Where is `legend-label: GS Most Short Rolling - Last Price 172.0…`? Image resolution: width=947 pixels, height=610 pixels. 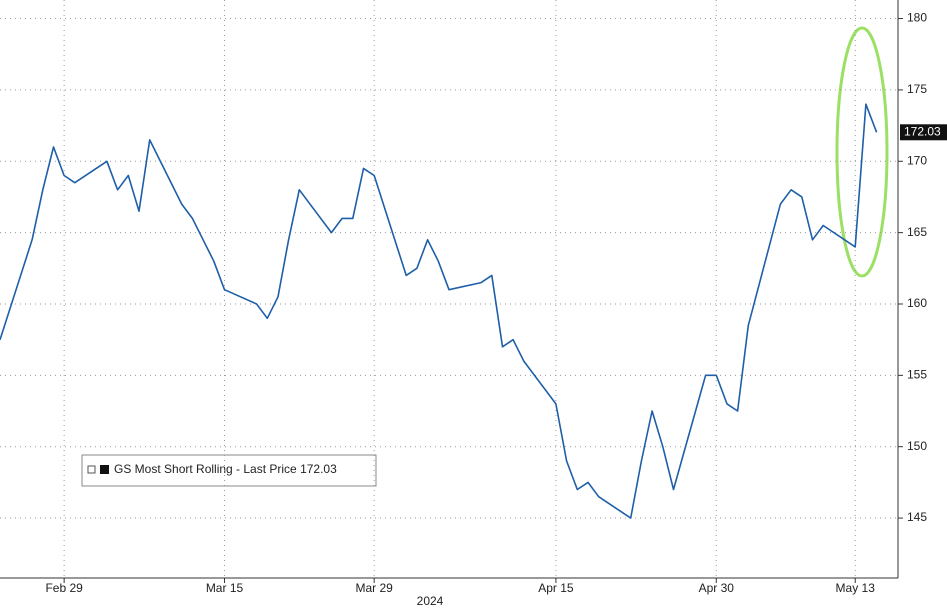 legend-label: GS Most Short Rolling - Last Price 172.0… is located at coordinates (225, 469).